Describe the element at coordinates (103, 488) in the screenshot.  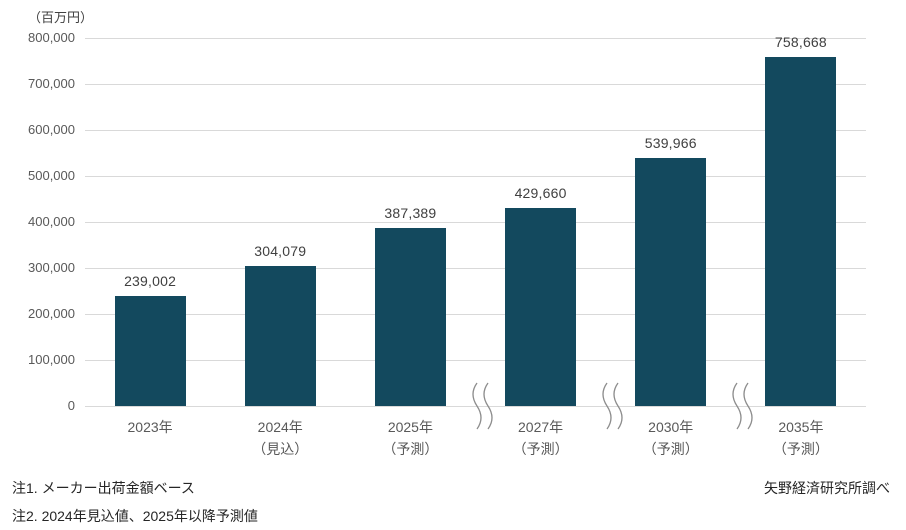
I see `footnote-1: 注1. メーカー出荷金額ベース` at that location.